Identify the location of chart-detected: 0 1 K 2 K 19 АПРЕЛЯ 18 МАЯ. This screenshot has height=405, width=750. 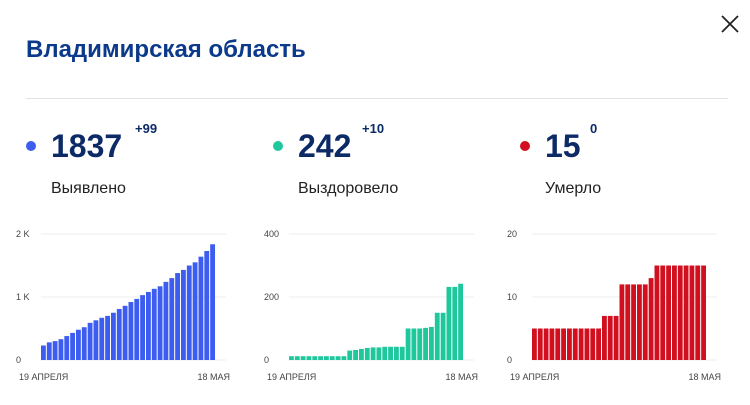
(123, 305).